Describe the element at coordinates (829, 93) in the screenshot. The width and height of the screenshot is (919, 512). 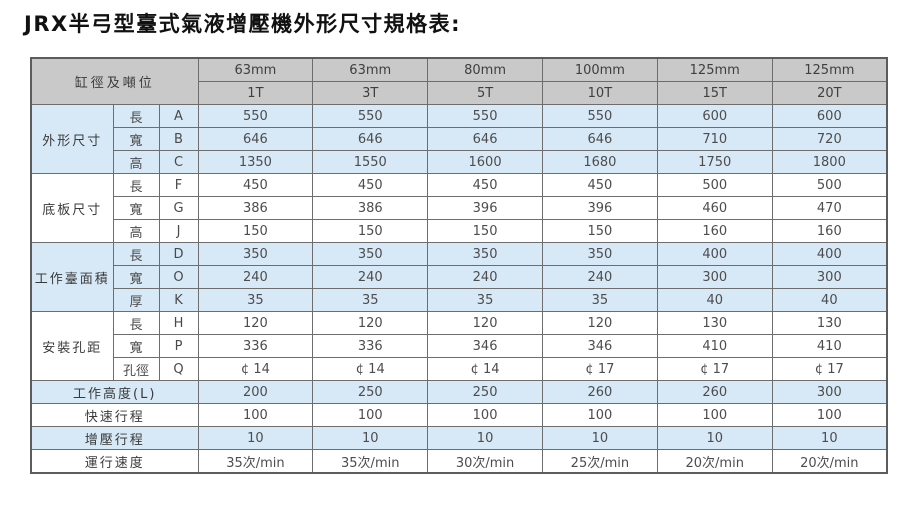
I see `column-header-tonnage: 20T` at that location.